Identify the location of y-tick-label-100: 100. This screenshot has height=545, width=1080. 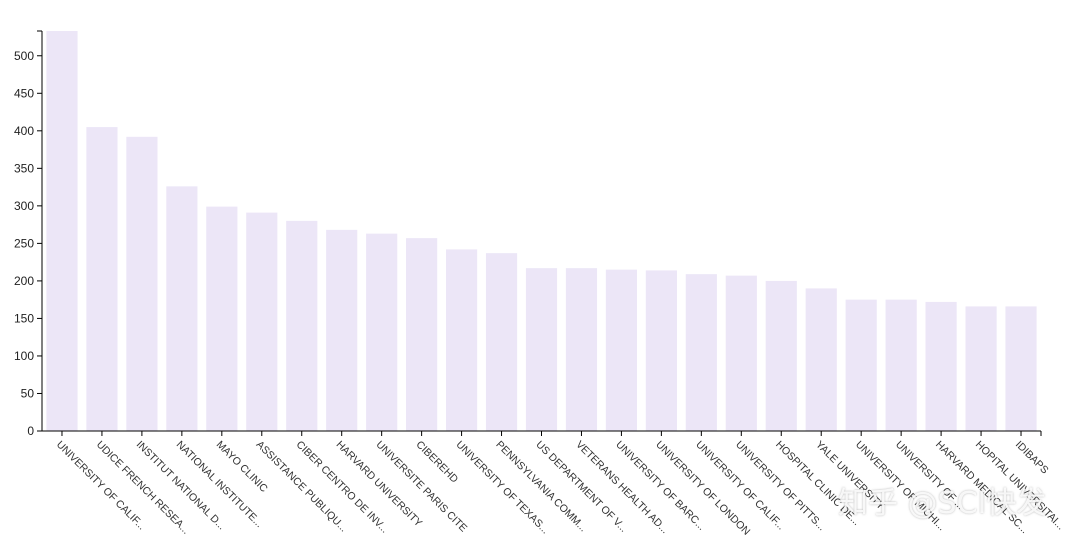
(24, 356).